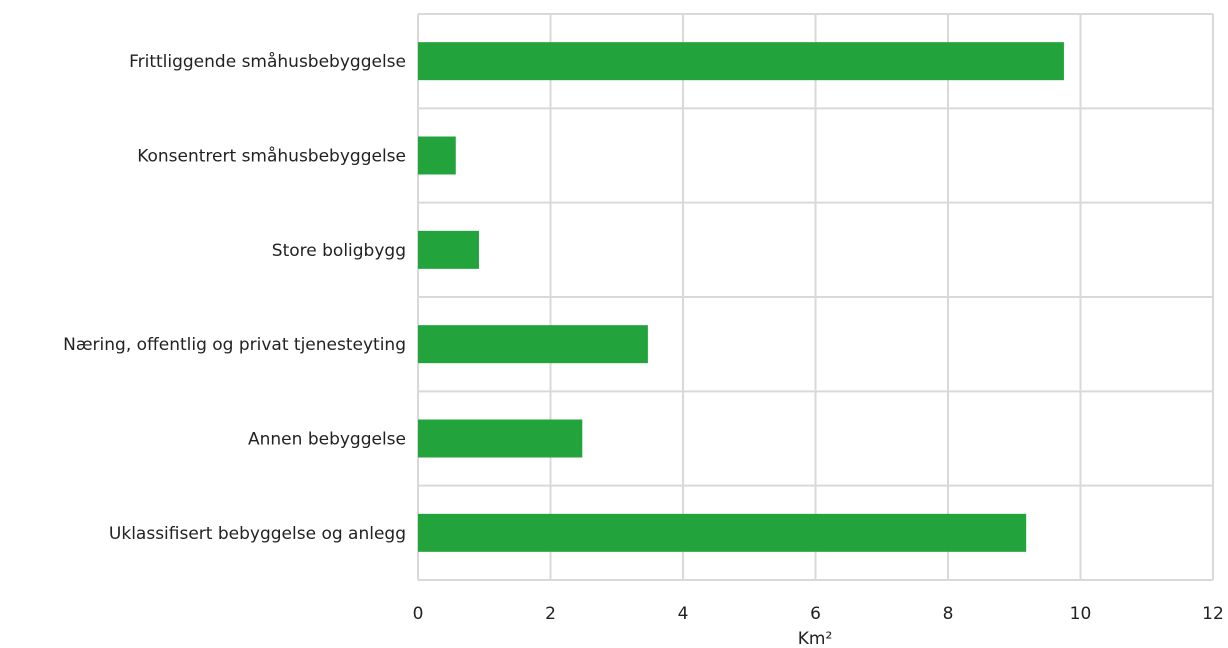 The image size is (1228, 648). I want to click on x-tick-label-3: 6, so click(815, 614).